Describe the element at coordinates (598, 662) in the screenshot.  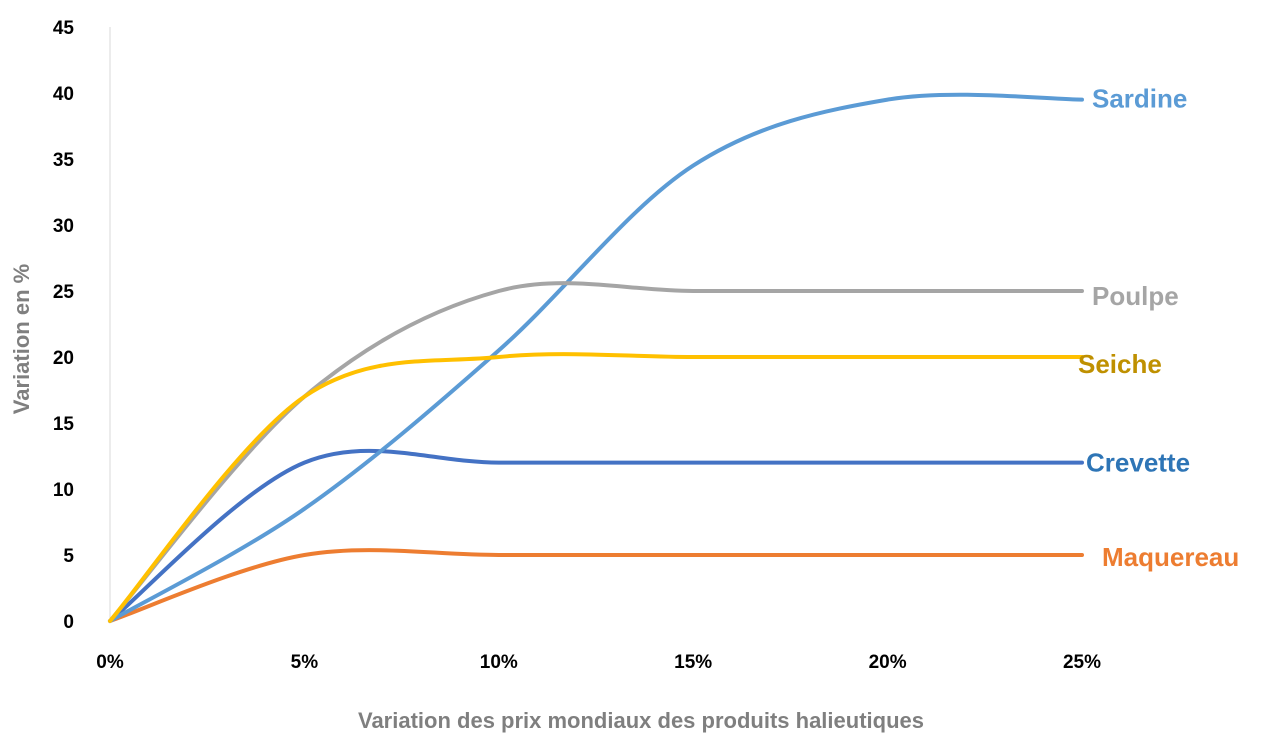
I see `x-axis: 0% 5% 10% 15% 20% 25%` at that location.